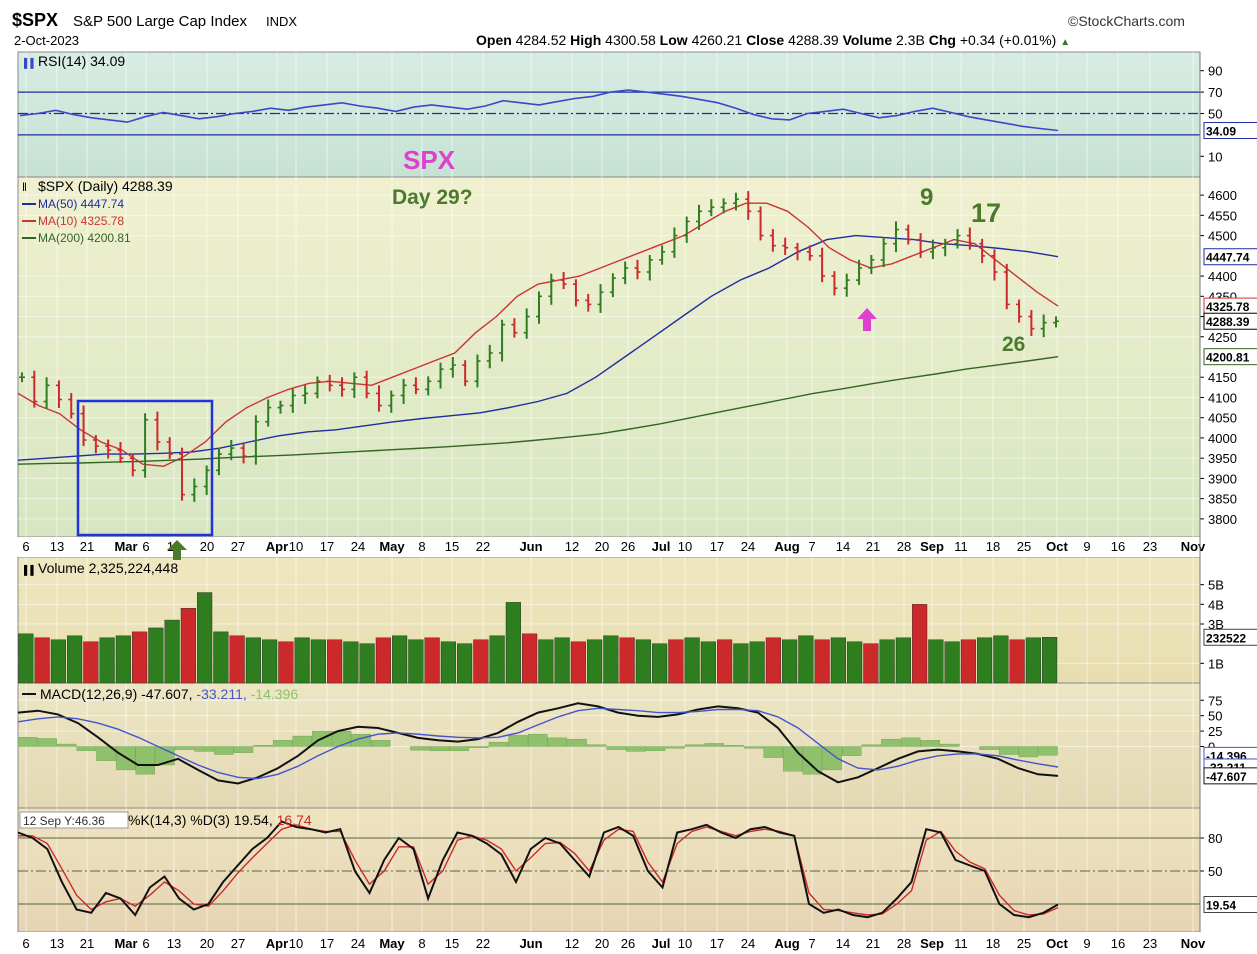 The image size is (1257, 954). What do you see at coordinates (1230, 131) in the screenshot?
I see `rsi-last-value-box` at bounding box center [1230, 131].